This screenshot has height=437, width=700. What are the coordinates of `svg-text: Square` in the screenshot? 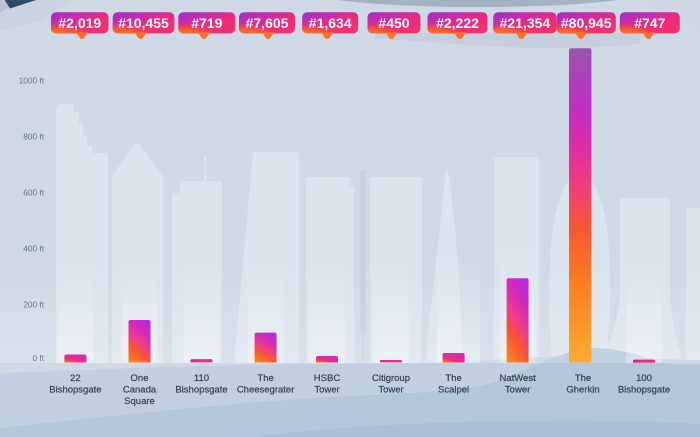 It's located at (139, 401).